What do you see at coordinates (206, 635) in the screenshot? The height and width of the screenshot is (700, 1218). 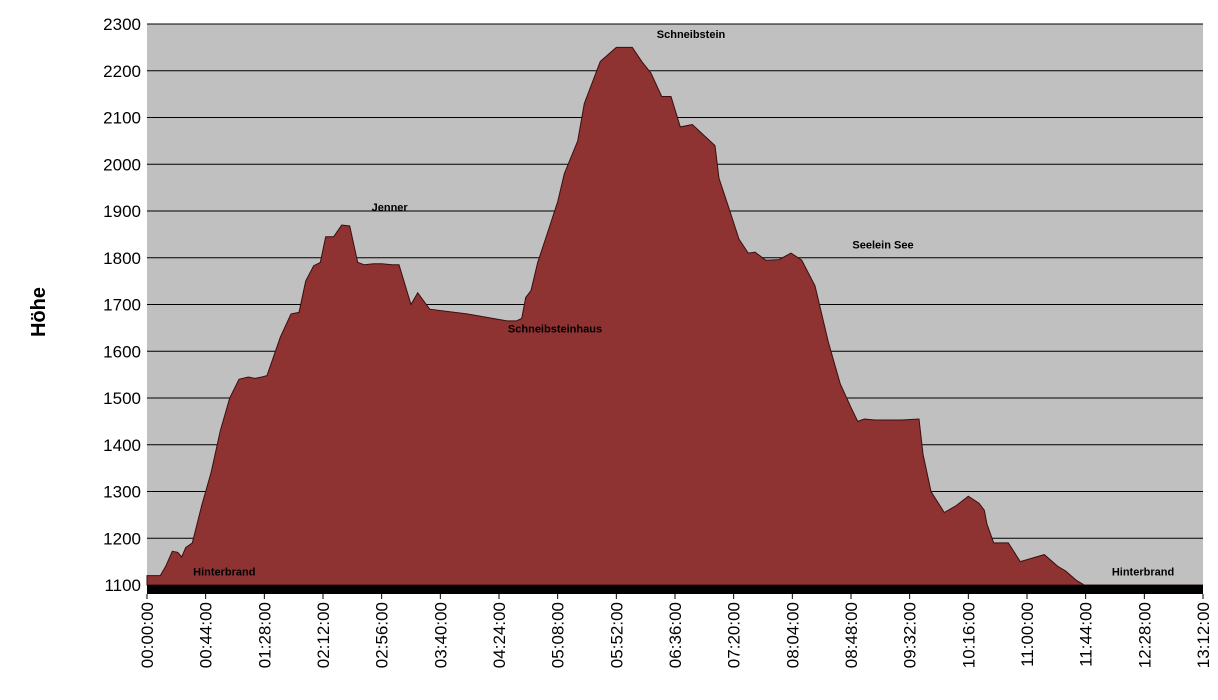 I see `x-tick-label: 00:44:00` at bounding box center [206, 635].